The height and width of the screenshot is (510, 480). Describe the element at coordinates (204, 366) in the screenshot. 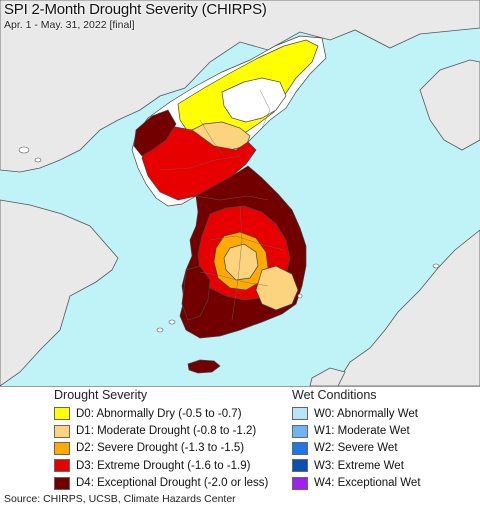

I see `jeju-island` at that location.